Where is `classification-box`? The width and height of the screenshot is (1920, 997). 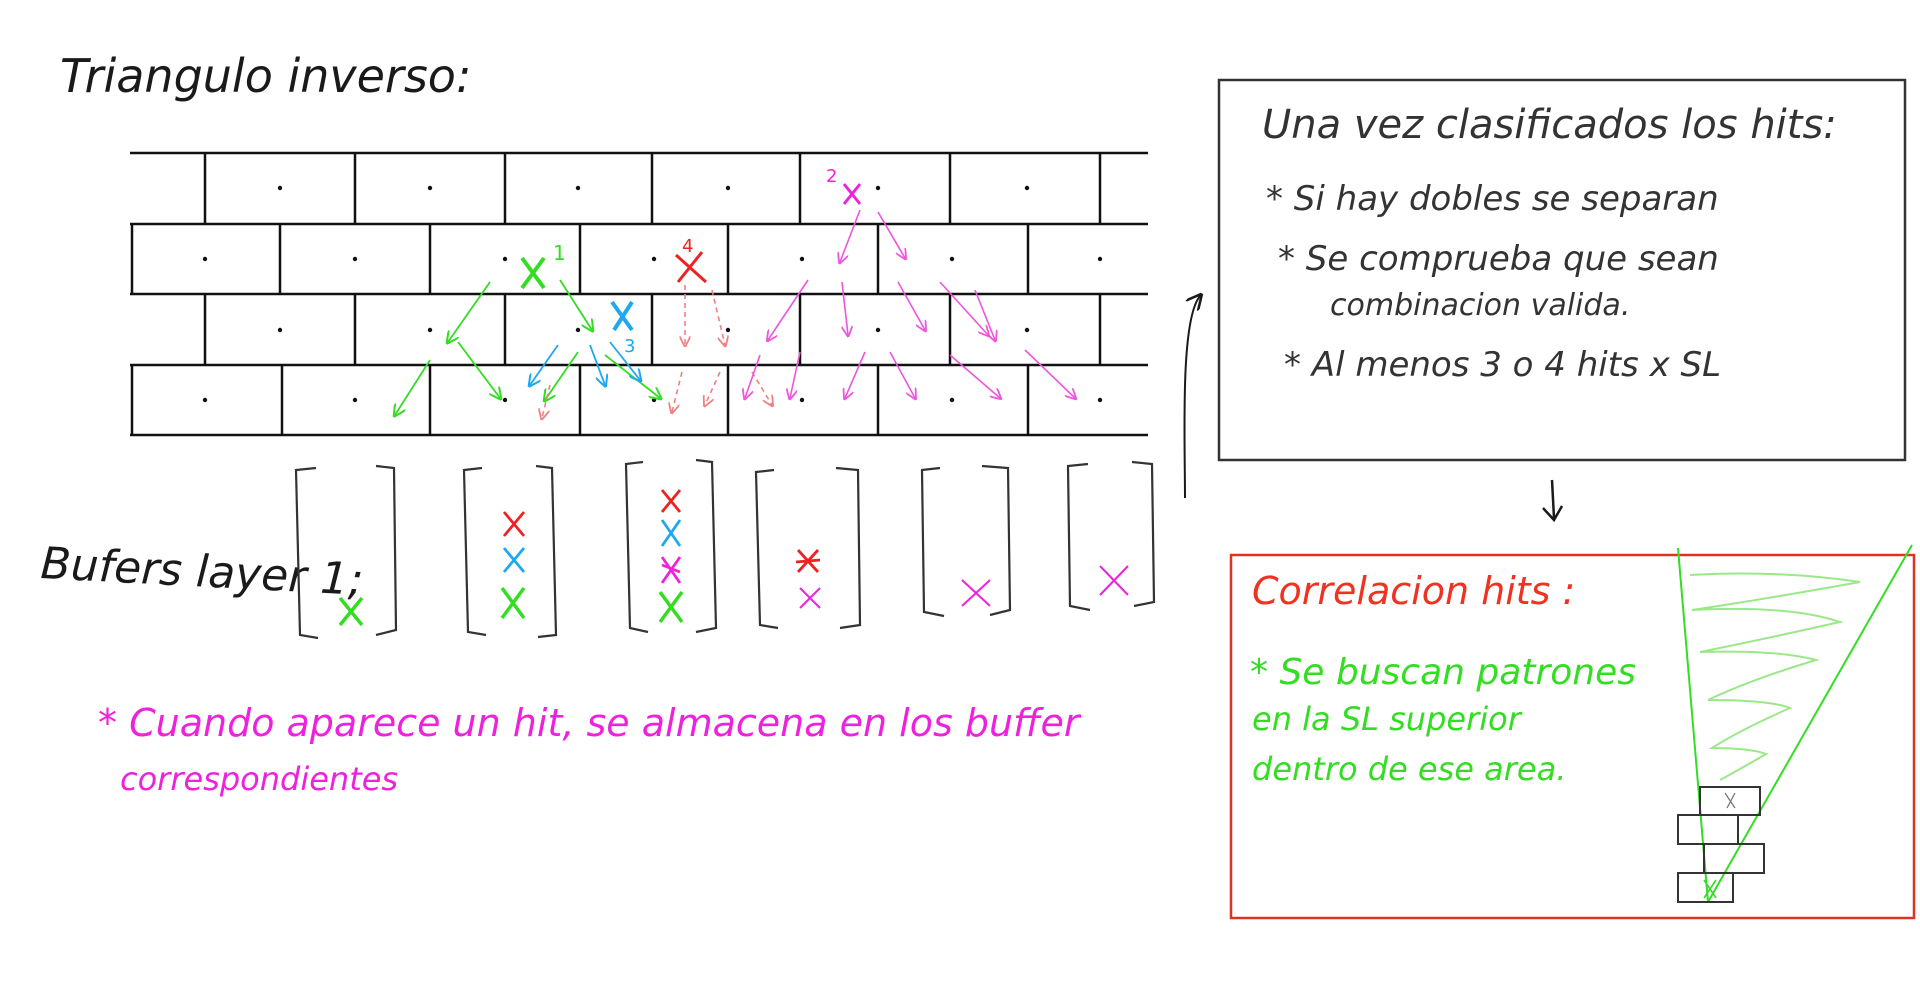
classification-box is located at coordinates (1562, 270).